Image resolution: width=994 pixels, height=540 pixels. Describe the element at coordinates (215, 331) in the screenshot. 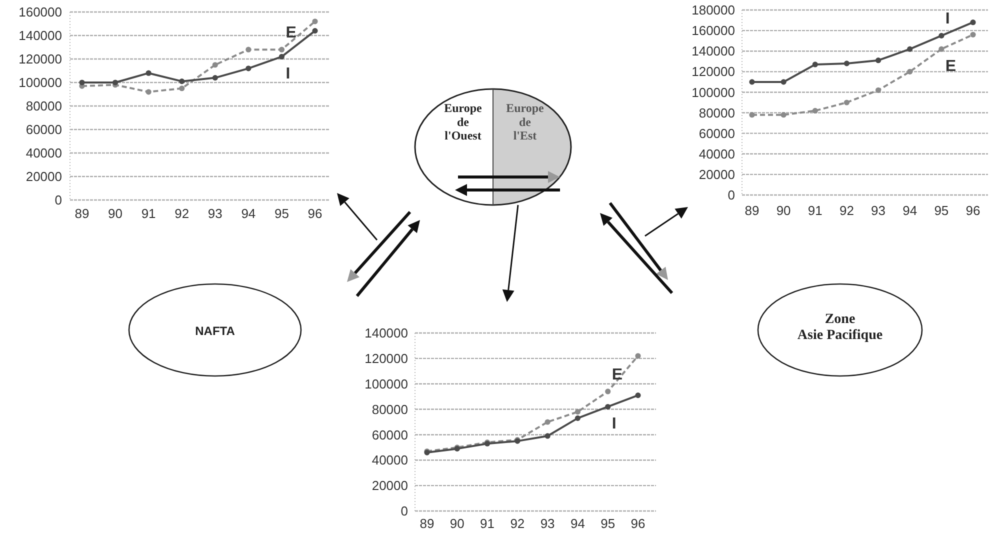

I see `text: NAFTA` at that location.